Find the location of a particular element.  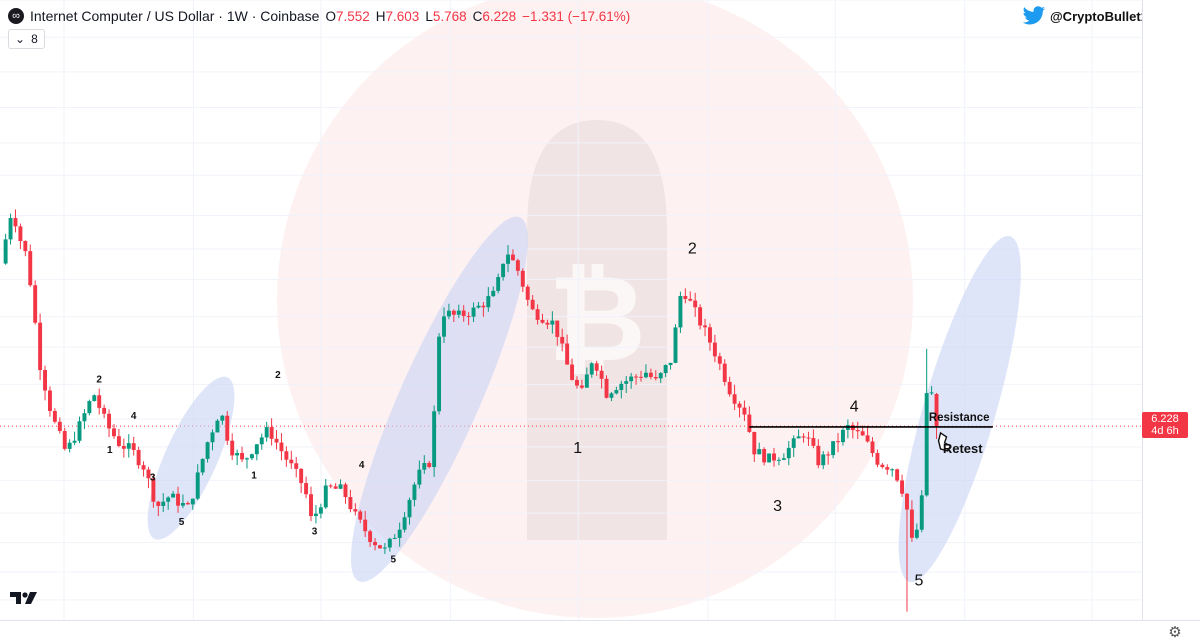

last-price-tag: 6.228 4d 6h is located at coordinates (1165, 425).